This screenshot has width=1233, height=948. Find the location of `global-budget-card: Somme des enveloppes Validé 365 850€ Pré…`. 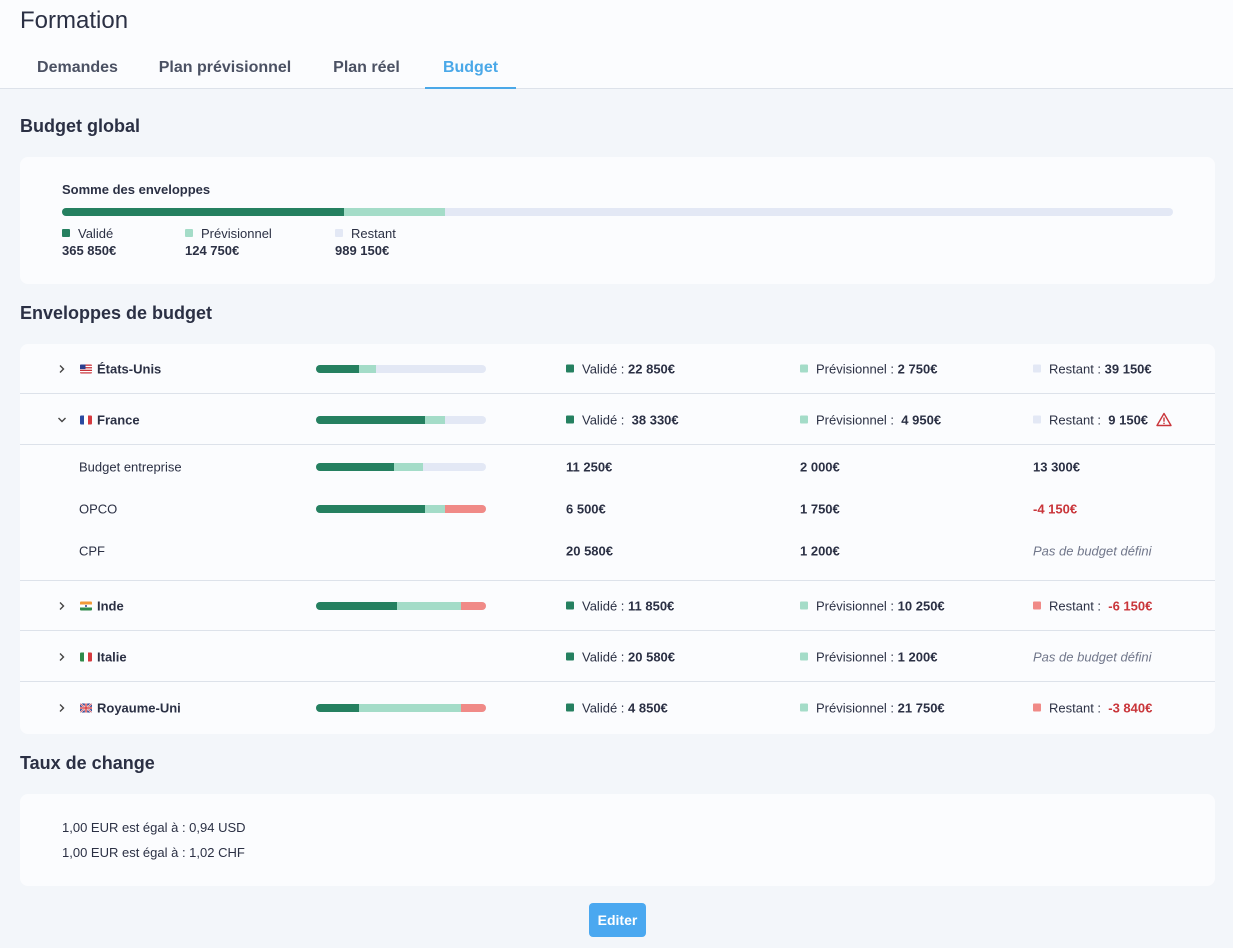

global-budget-card: Somme des enveloppes Validé 365 850€ Pré… is located at coordinates (617, 220).